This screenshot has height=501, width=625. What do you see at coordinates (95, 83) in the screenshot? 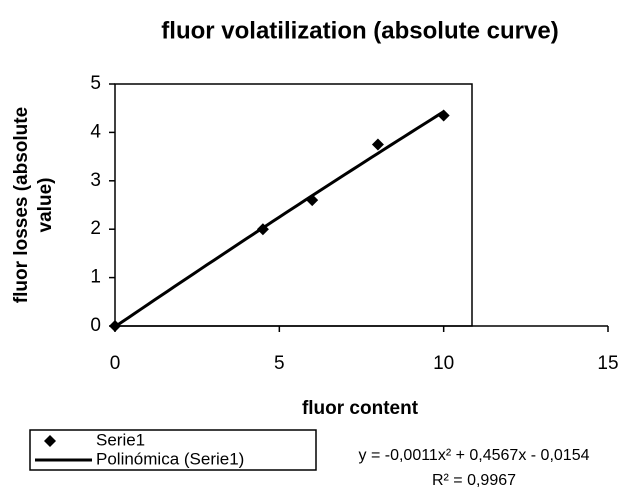
I see `y-tick-label: 5` at bounding box center [95, 83].